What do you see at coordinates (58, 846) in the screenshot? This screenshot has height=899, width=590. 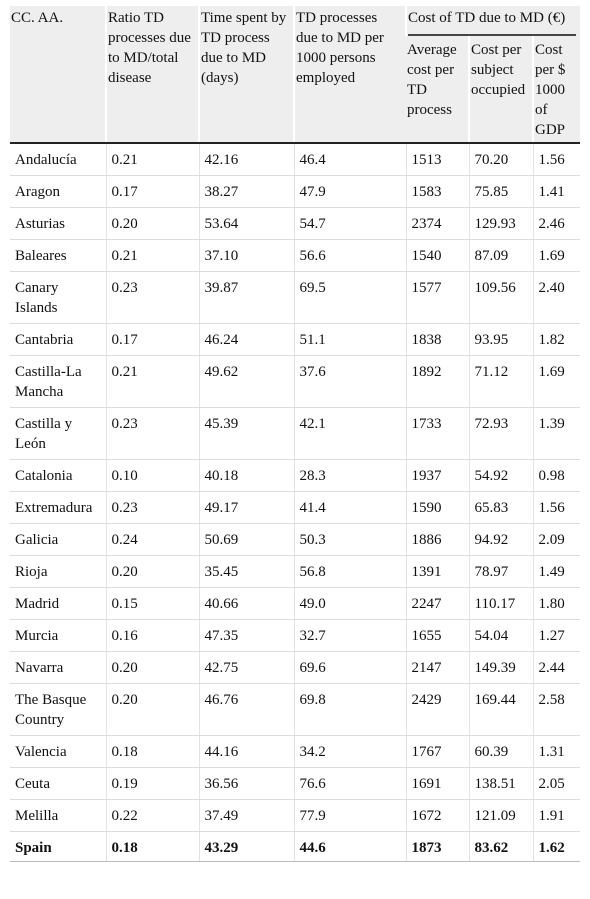 I see `cell-region: Spain` at bounding box center [58, 846].